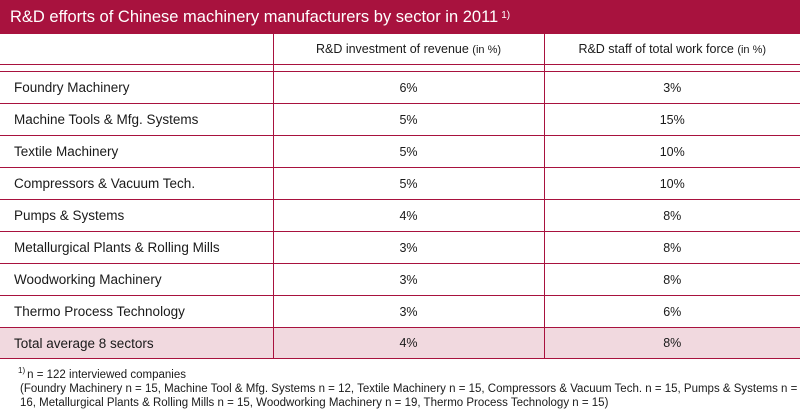  I want to click on footnote-sample-size: n = 122 interviewed companies, so click(106, 374).